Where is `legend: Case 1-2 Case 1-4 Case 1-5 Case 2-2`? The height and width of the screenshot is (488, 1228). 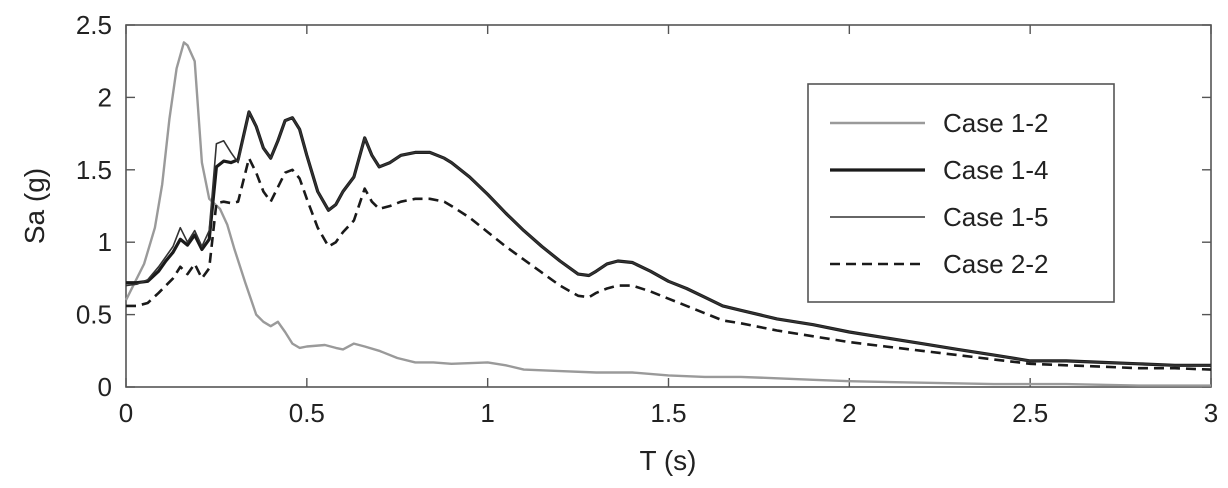
legend: Case 1-2 Case 1-4 Case 1-5 Case 2-2 is located at coordinates (961, 193).